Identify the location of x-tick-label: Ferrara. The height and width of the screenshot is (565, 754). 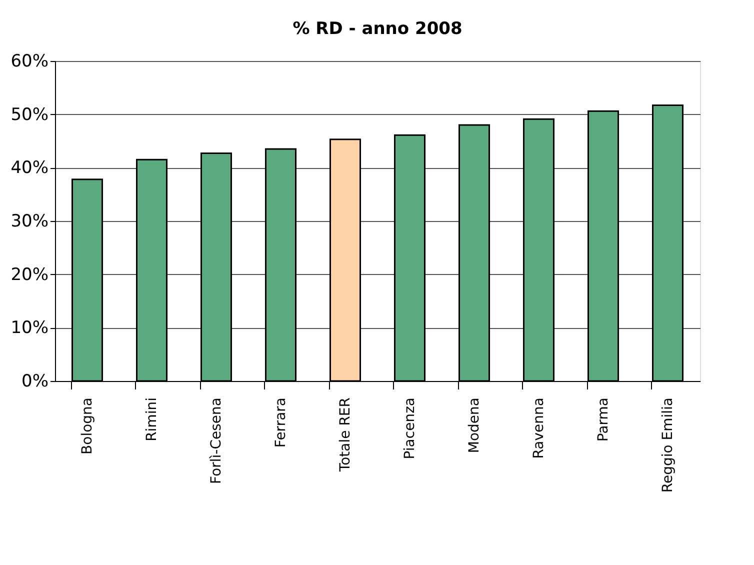
(280, 423).